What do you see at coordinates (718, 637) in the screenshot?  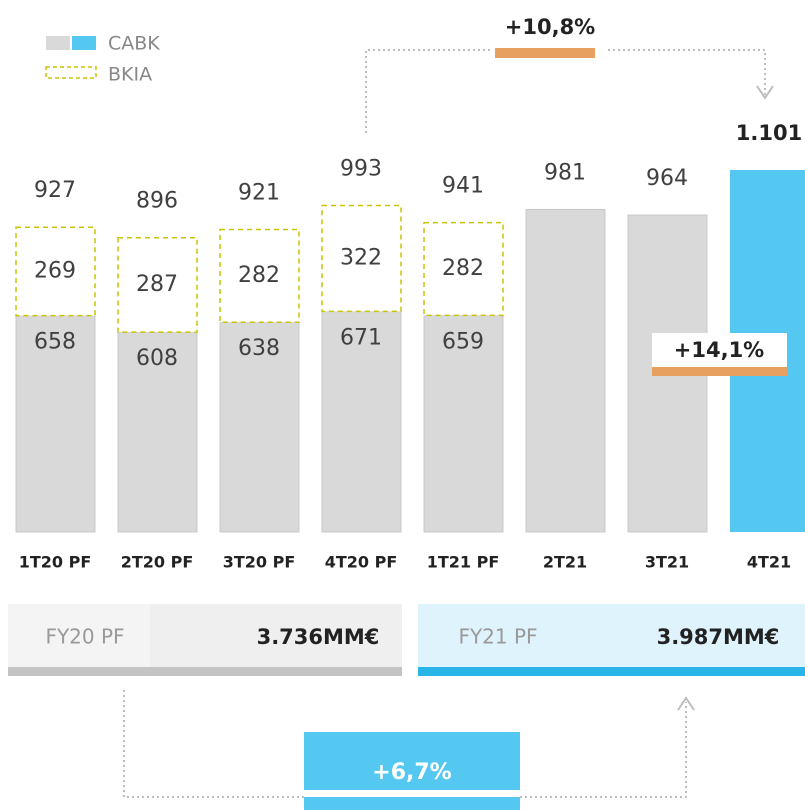 I see `summary-value: 3.987MM€` at bounding box center [718, 637].